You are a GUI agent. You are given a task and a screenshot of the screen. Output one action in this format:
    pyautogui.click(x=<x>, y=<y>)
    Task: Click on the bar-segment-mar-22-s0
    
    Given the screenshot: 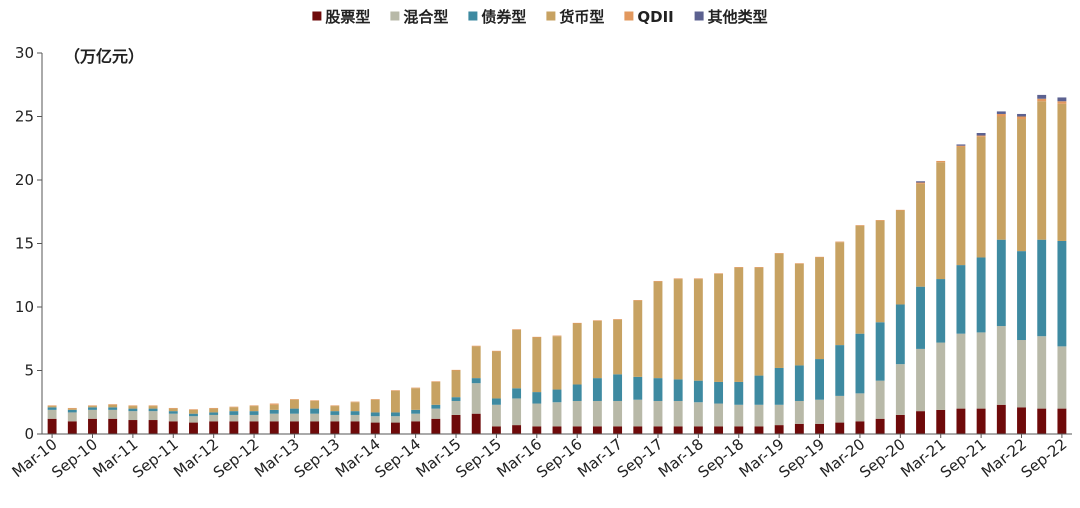 What is the action you would take?
    pyautogui.click(x=1021, y=420)
    